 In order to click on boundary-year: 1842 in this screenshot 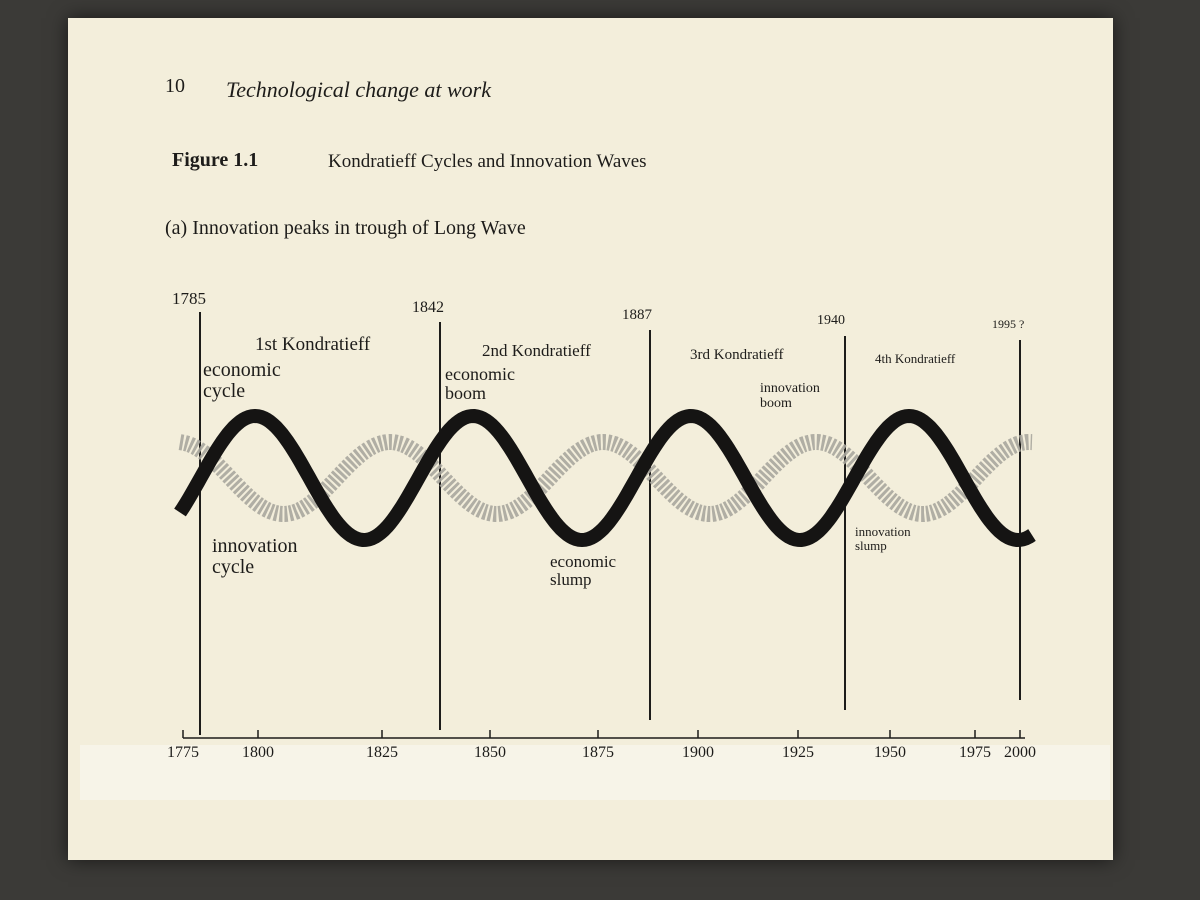, I will do `click(428, 307)`.